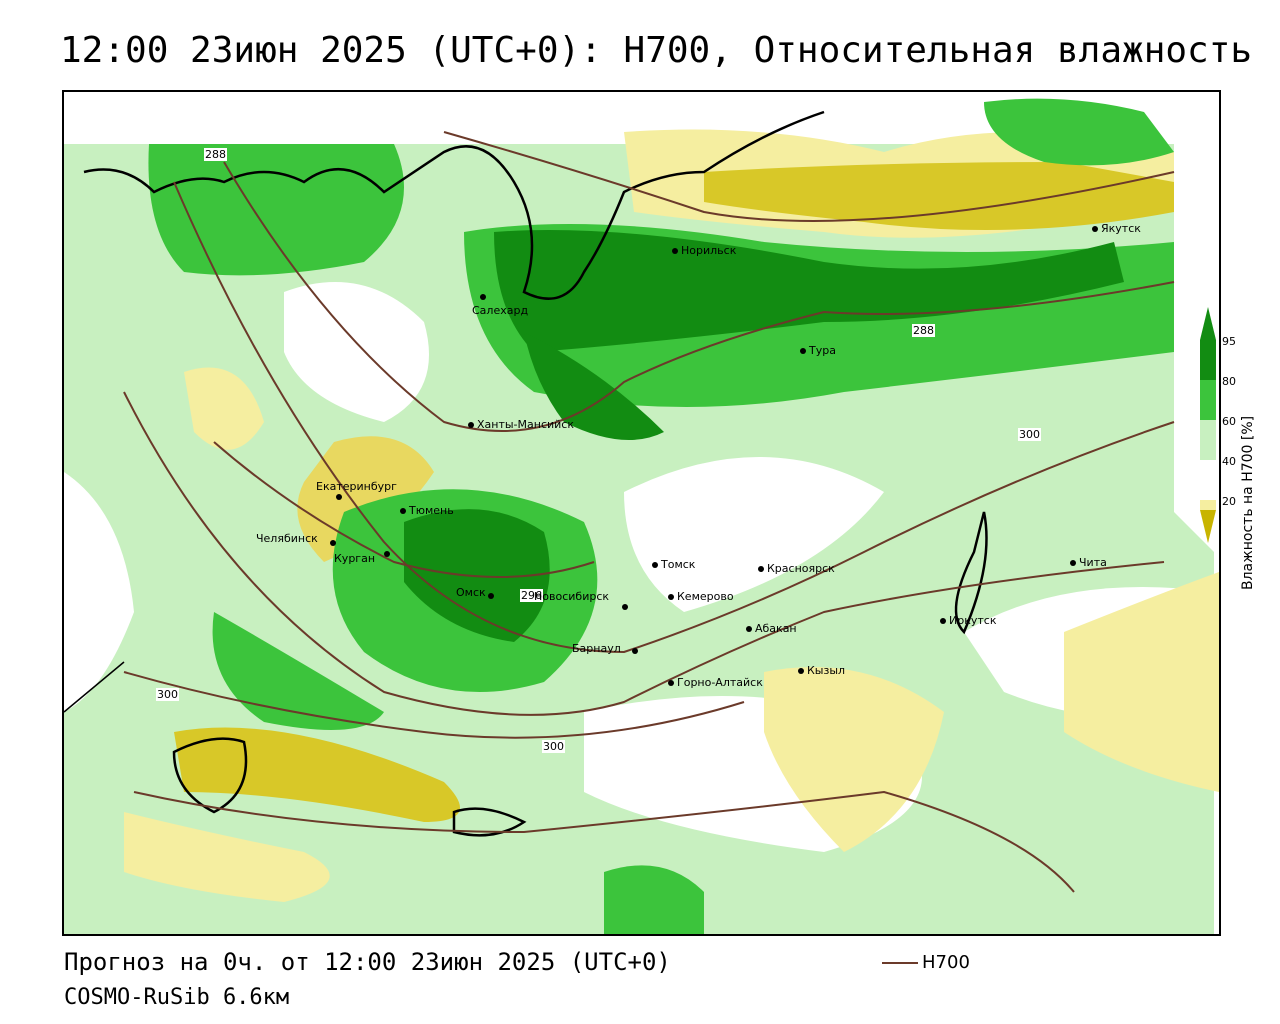 This screenshot has width=1280, height=1024. Describe the element at coordinates (971, 573) in the screenshot. I see `baikal-coast` at that location.